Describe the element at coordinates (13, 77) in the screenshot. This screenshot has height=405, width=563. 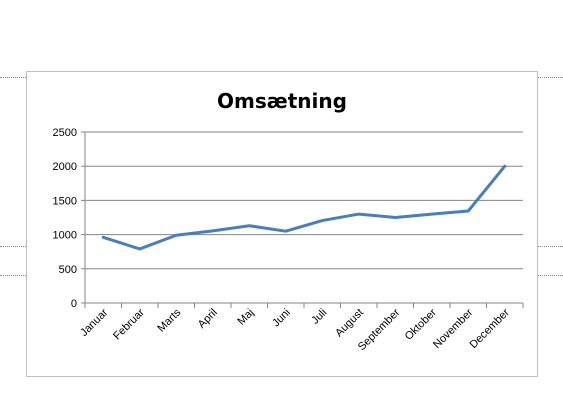
I see `dotted-guide-top-left` at that location.